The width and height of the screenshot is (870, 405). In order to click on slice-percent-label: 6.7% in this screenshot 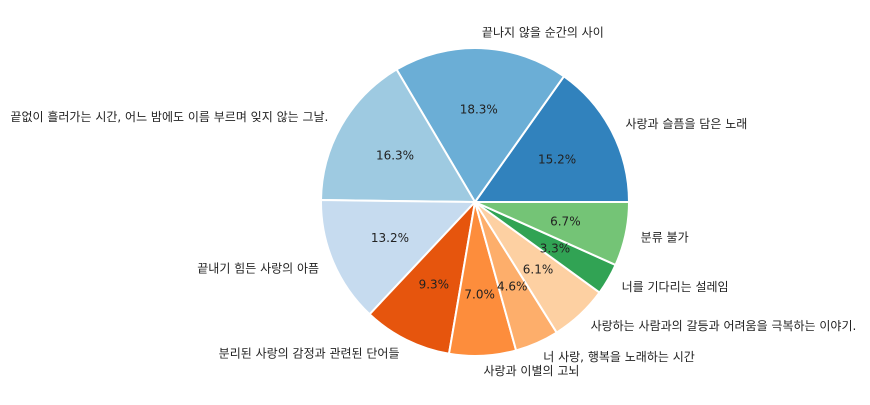, I will do `click(565, 221)`.